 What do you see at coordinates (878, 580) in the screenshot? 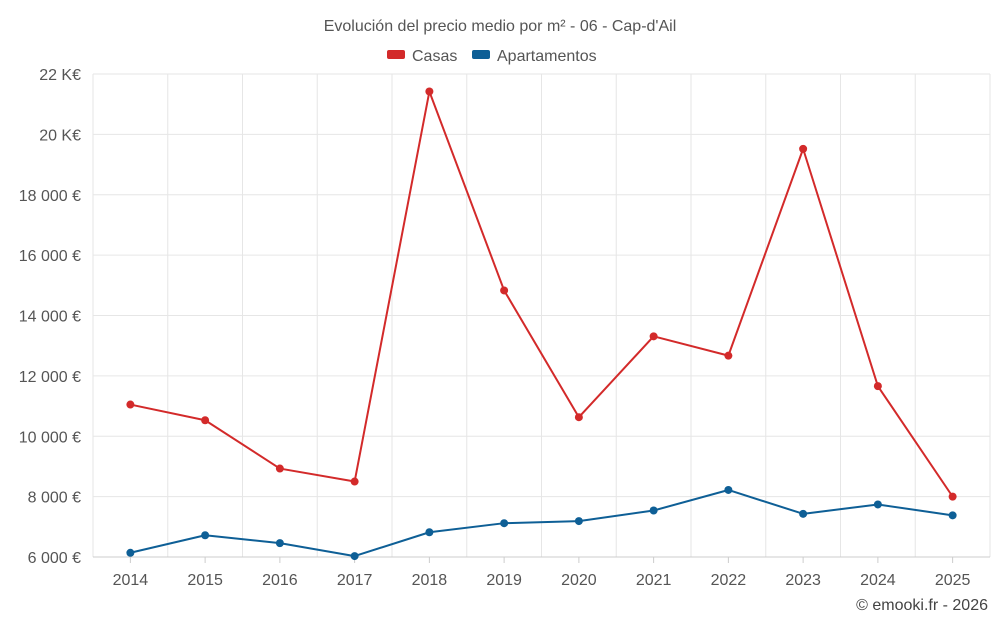
I see `x-tick-label: 2024` at bounding box center [878, 580].